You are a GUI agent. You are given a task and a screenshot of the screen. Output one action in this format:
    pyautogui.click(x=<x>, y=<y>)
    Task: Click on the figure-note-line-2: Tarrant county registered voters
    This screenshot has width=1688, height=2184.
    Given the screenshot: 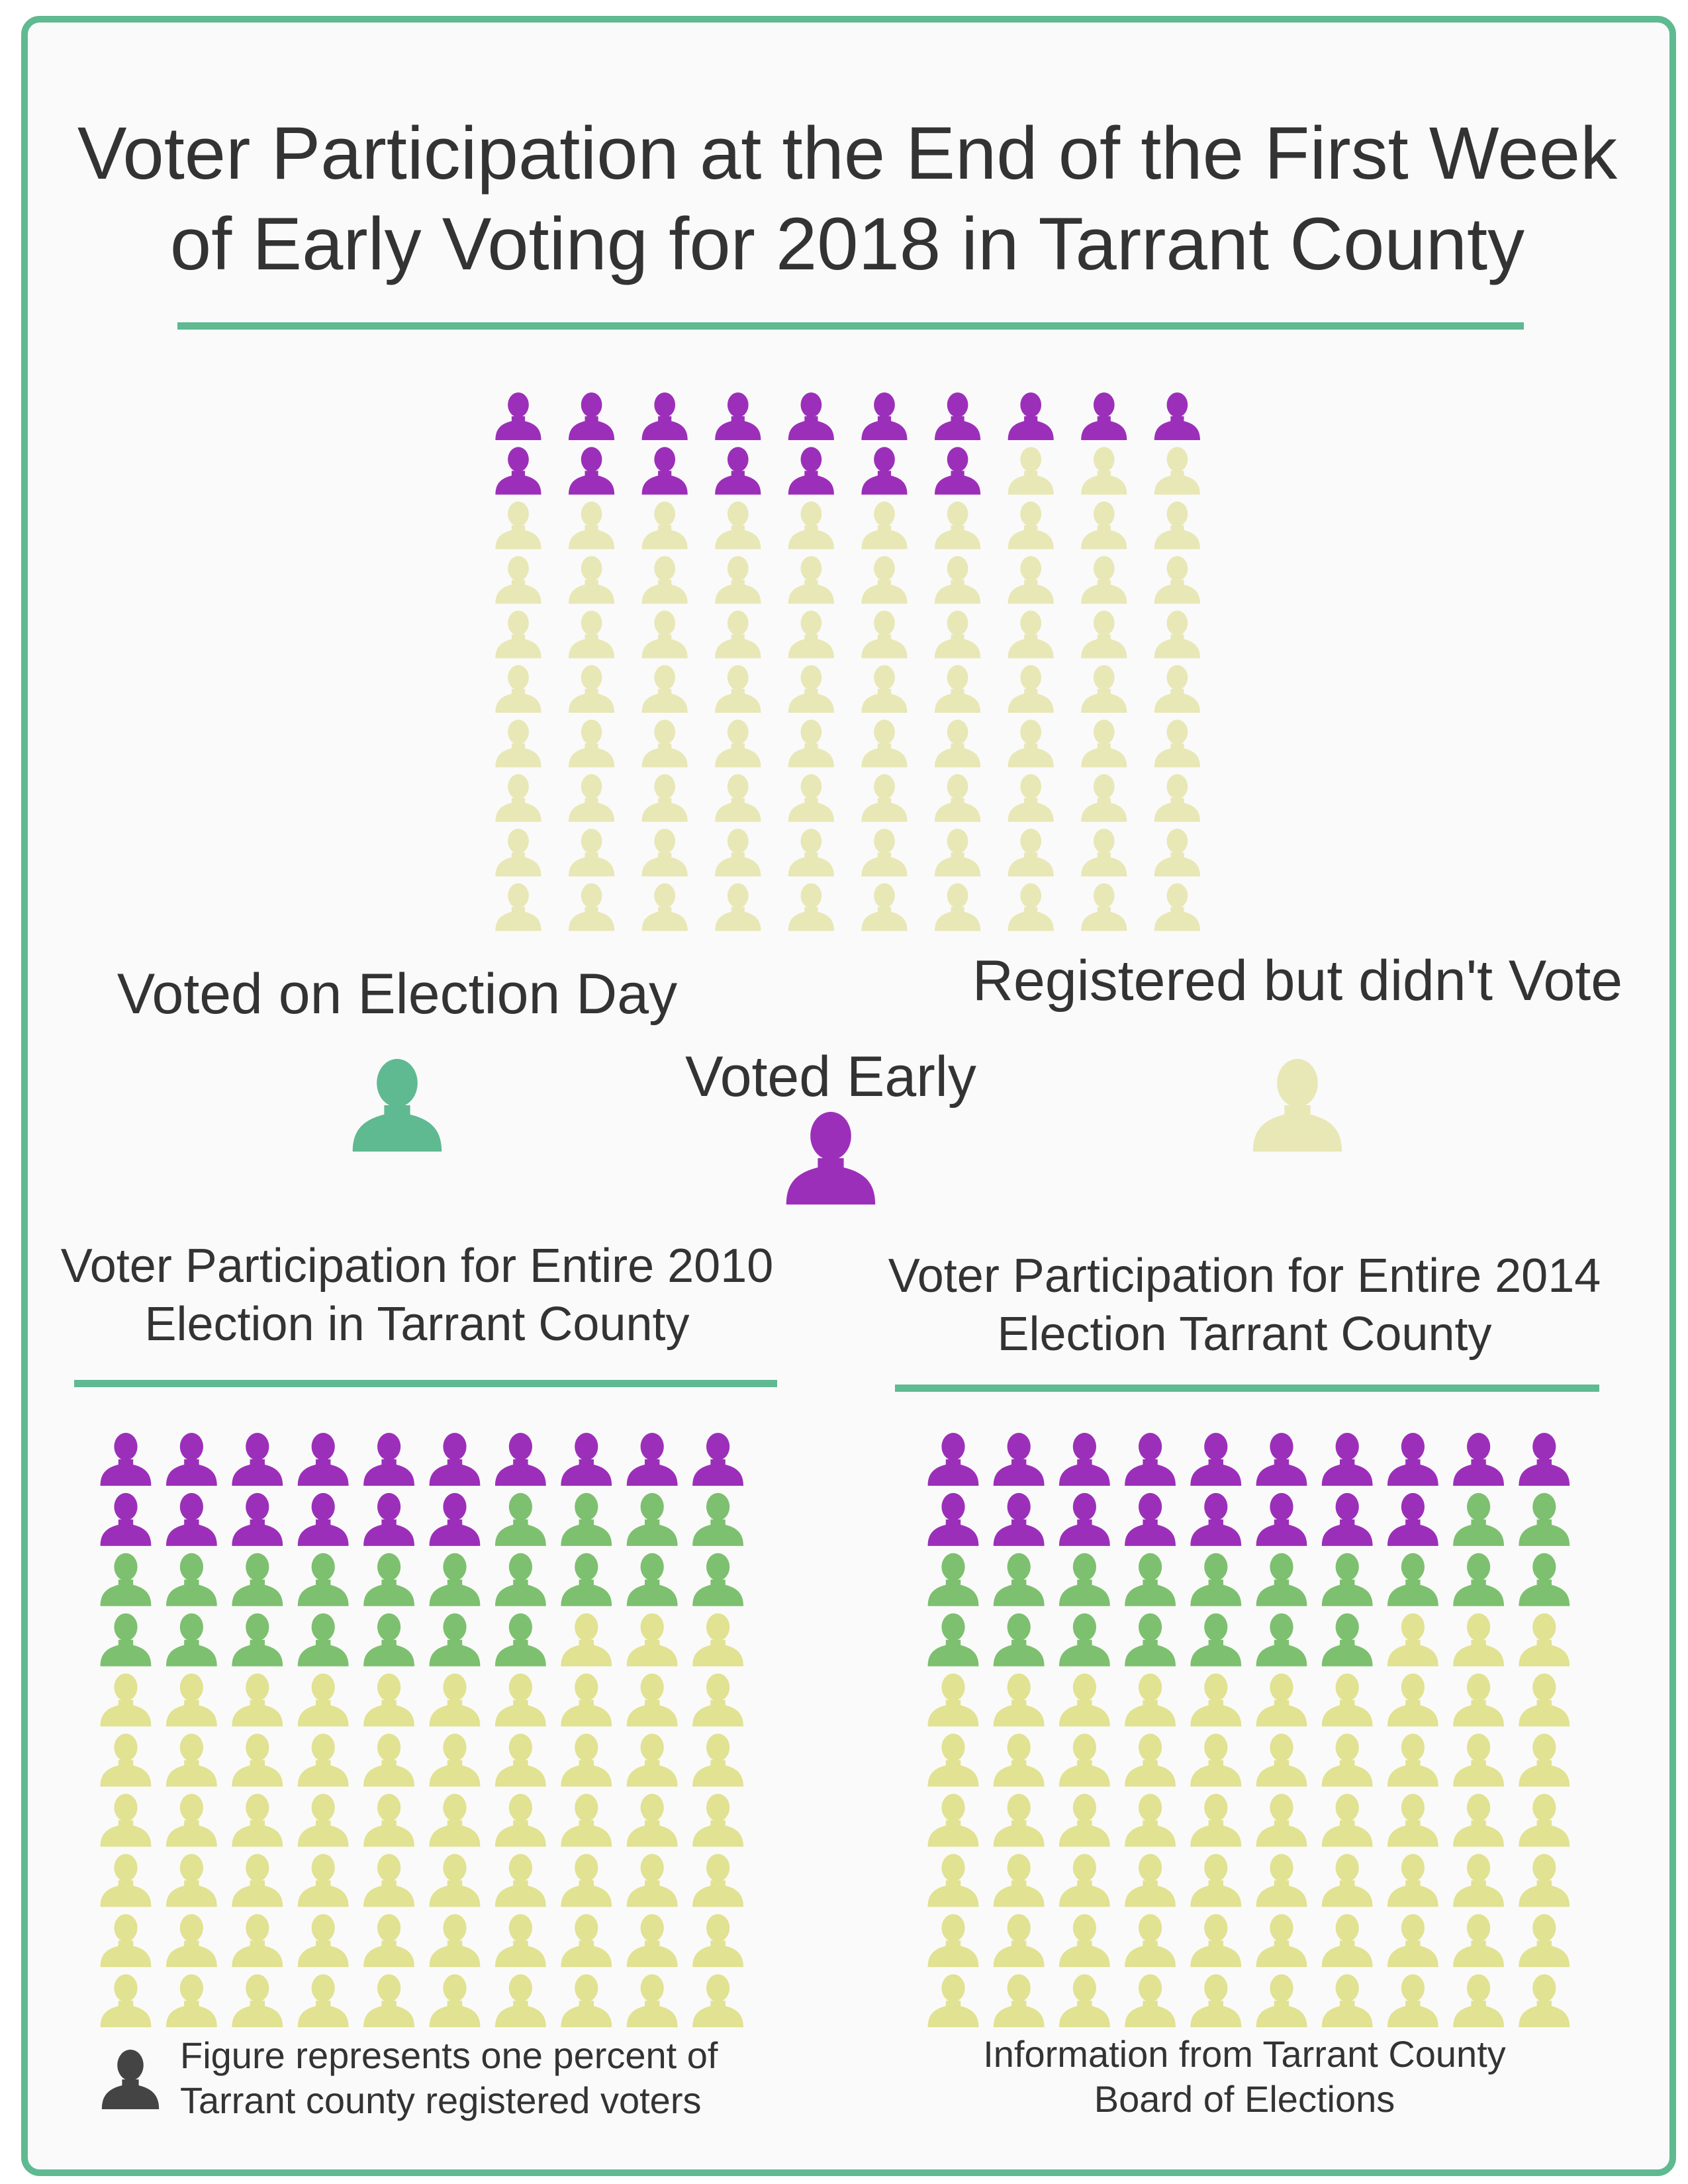 What is the action you would take?
    pyautogui.click(x=441, y=2100)
    